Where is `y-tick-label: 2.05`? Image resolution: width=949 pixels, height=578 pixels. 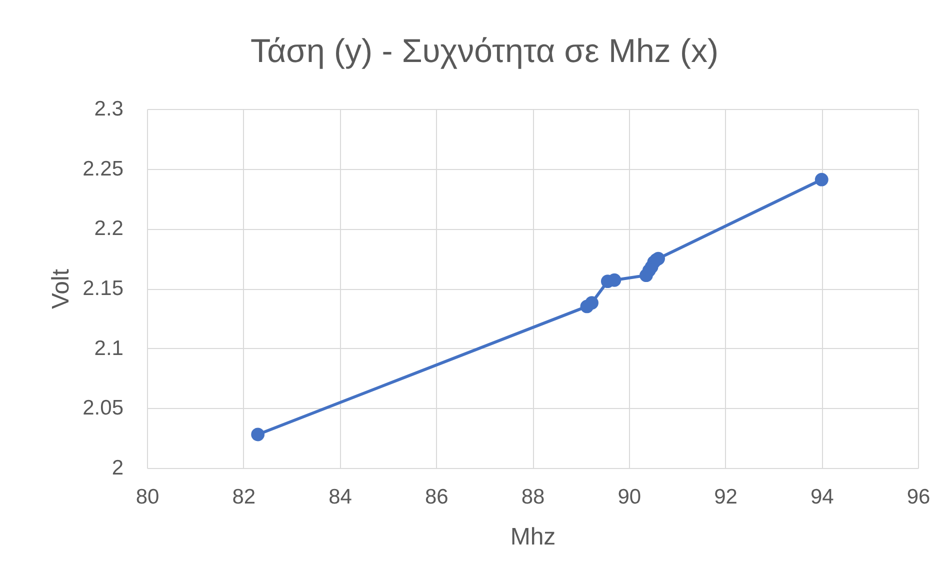 y-tick-label: 2.05 is located at coordinates (103, 408).